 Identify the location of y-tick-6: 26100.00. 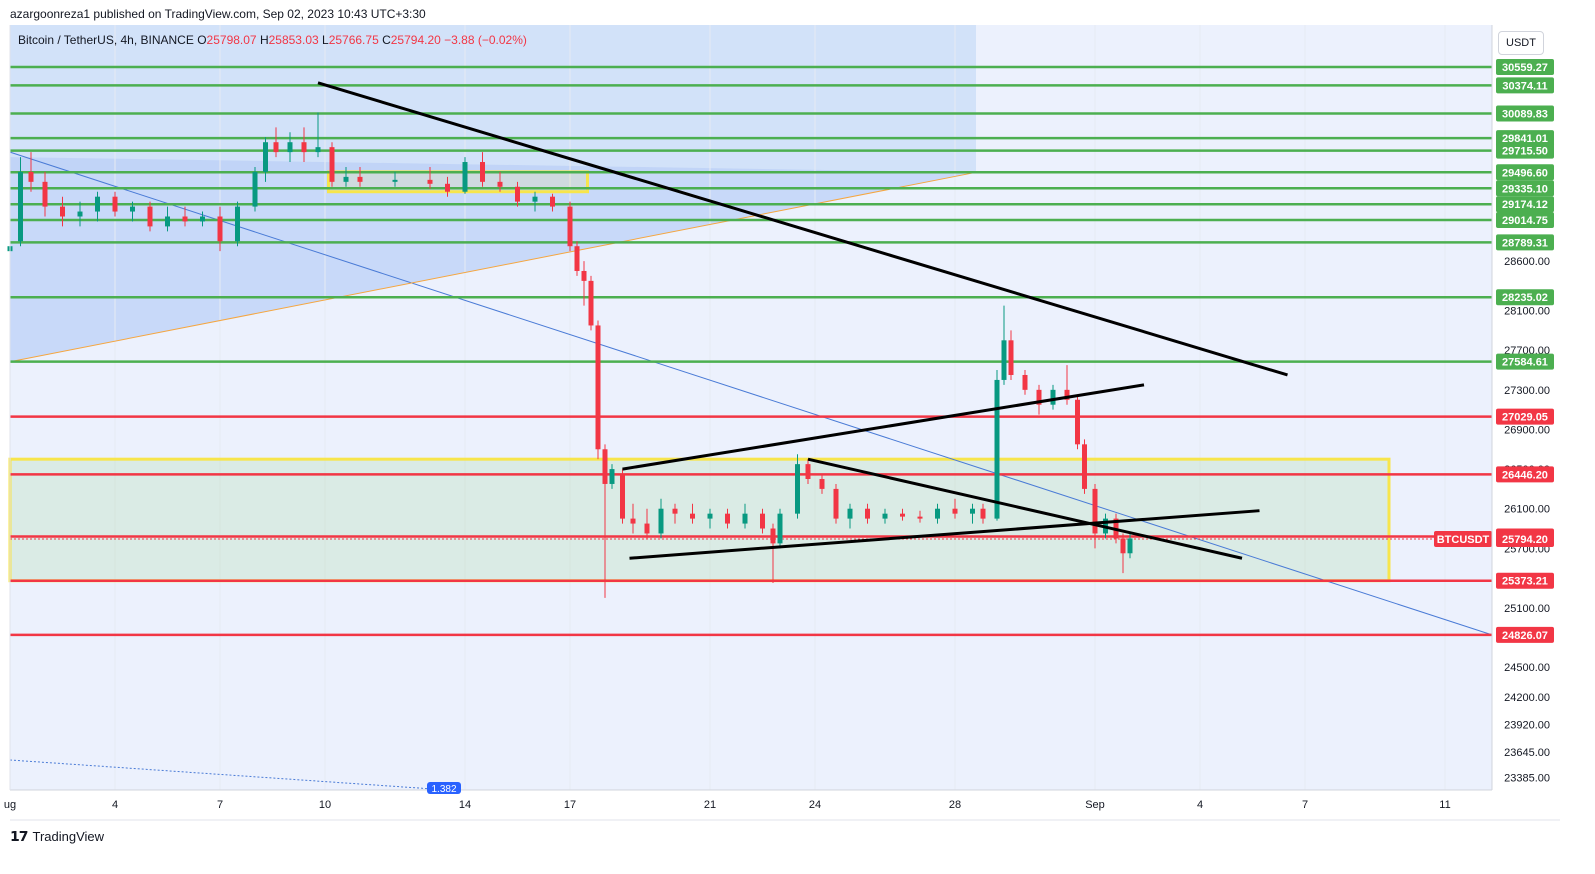
(1527, 510).